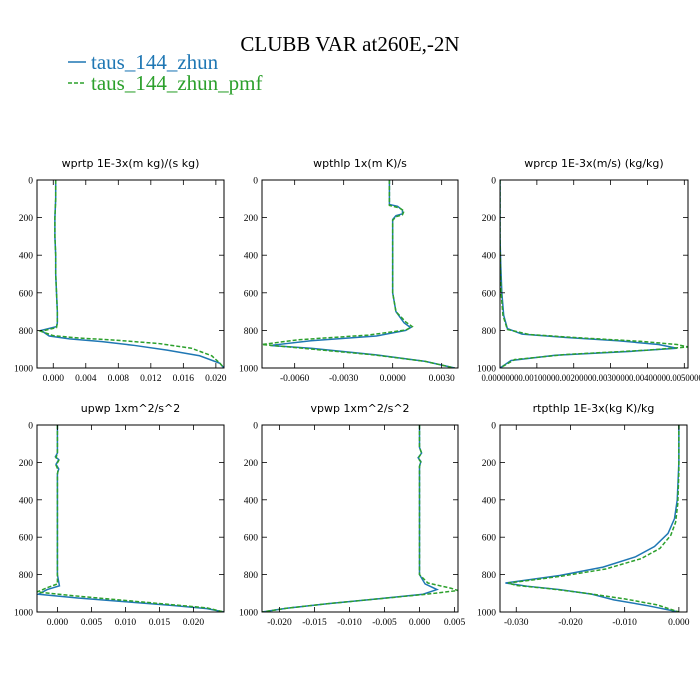  What do you see at coordinates (295, 379) in the screenshot?
I see `x-tick-label: -0.0060` at bounding box center [295, 379].